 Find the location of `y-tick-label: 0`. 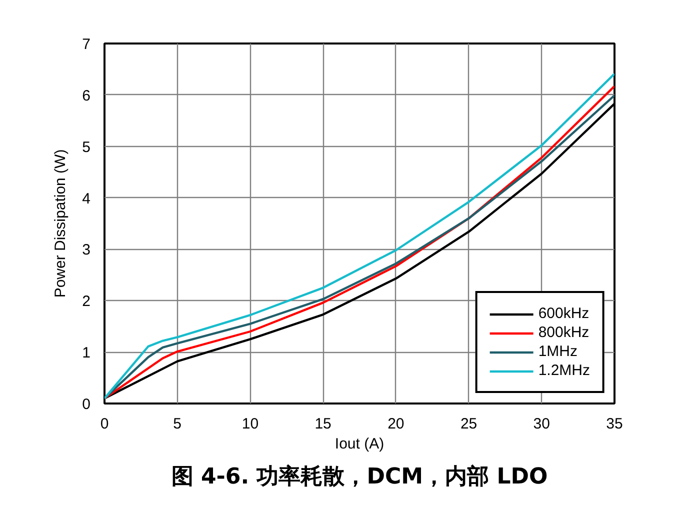

y-tick-label: 0 is located at coordinates (86, 404).